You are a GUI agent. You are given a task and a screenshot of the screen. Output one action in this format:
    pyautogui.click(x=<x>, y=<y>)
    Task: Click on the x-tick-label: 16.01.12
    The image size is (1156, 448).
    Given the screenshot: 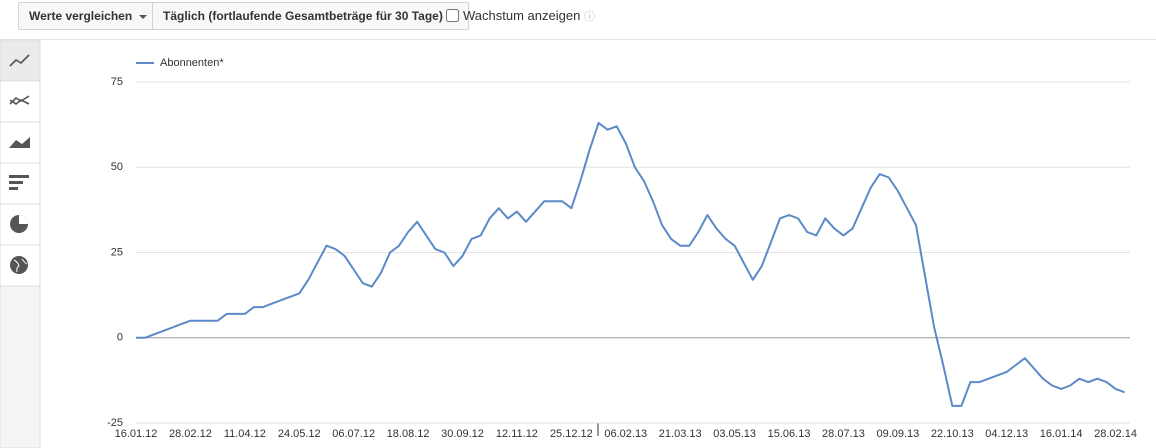 What is the action you would take?
    pyautogui.click(x=136, y=434)
    